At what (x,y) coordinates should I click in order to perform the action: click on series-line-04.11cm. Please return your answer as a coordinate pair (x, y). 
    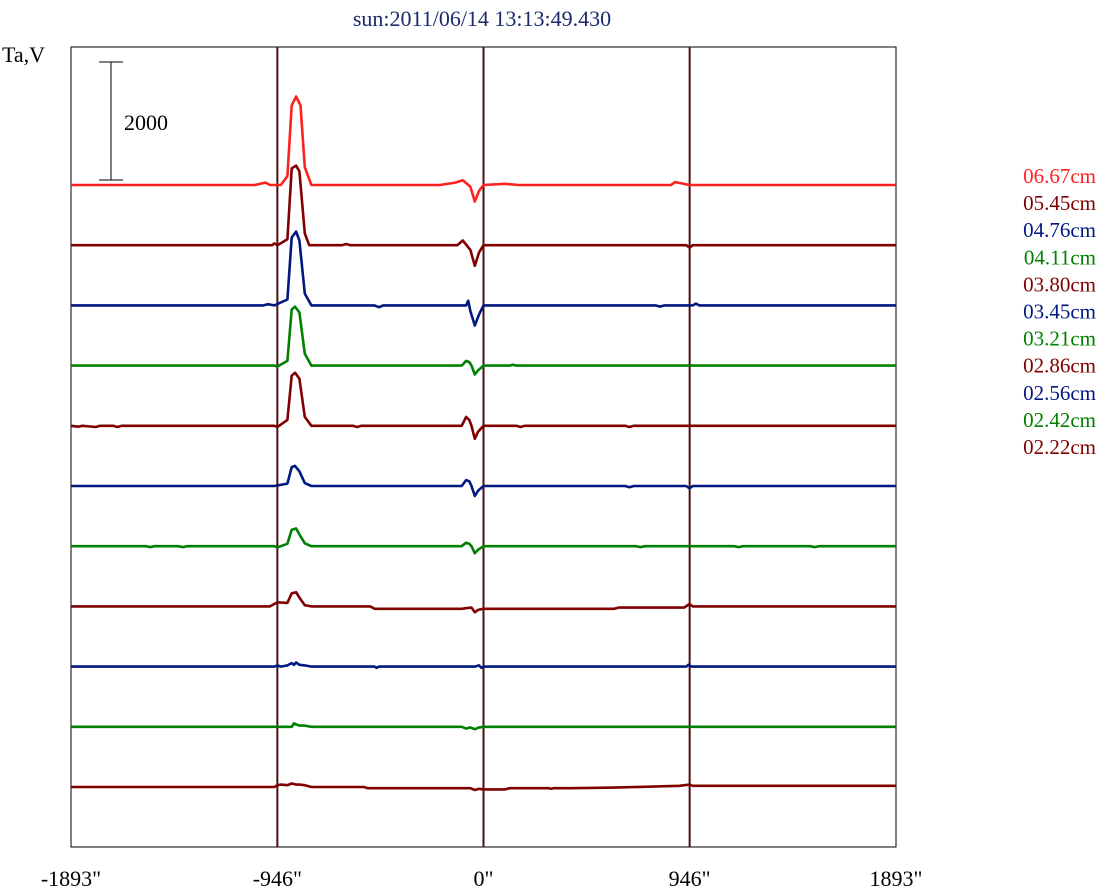
    Looking at the image, I should click on (483, 340).